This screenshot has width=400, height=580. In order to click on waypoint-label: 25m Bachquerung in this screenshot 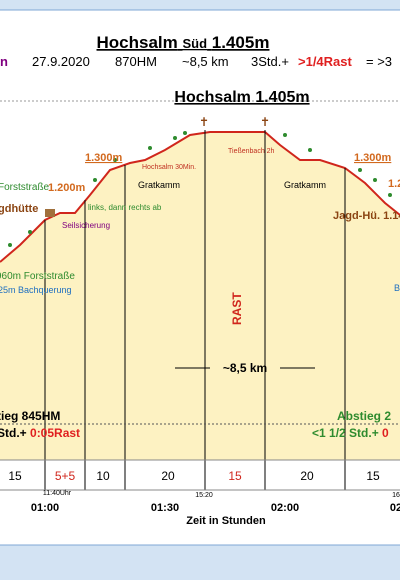, I will do `click(36, 290)`.